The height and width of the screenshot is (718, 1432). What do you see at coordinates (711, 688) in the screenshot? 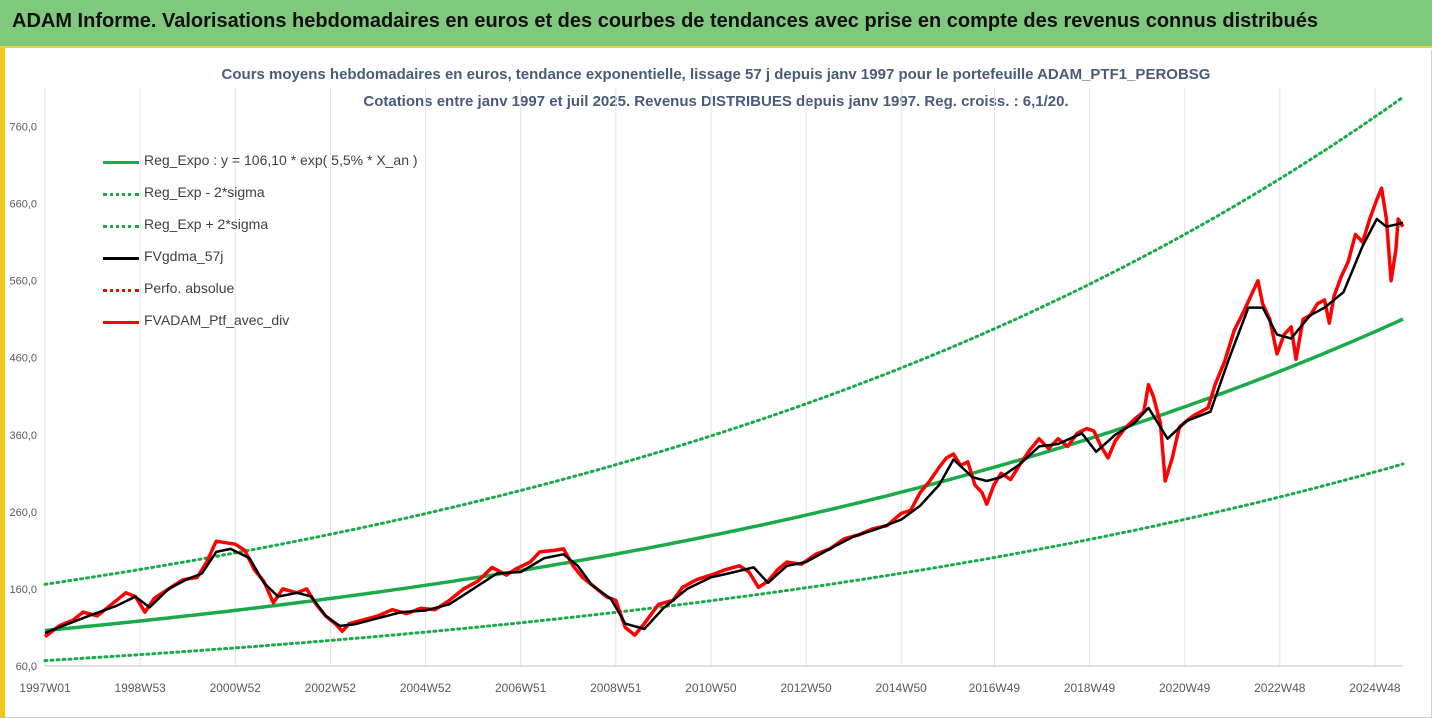
I see `x-tick-label: 2010W50` at bounding box center [711, 688].